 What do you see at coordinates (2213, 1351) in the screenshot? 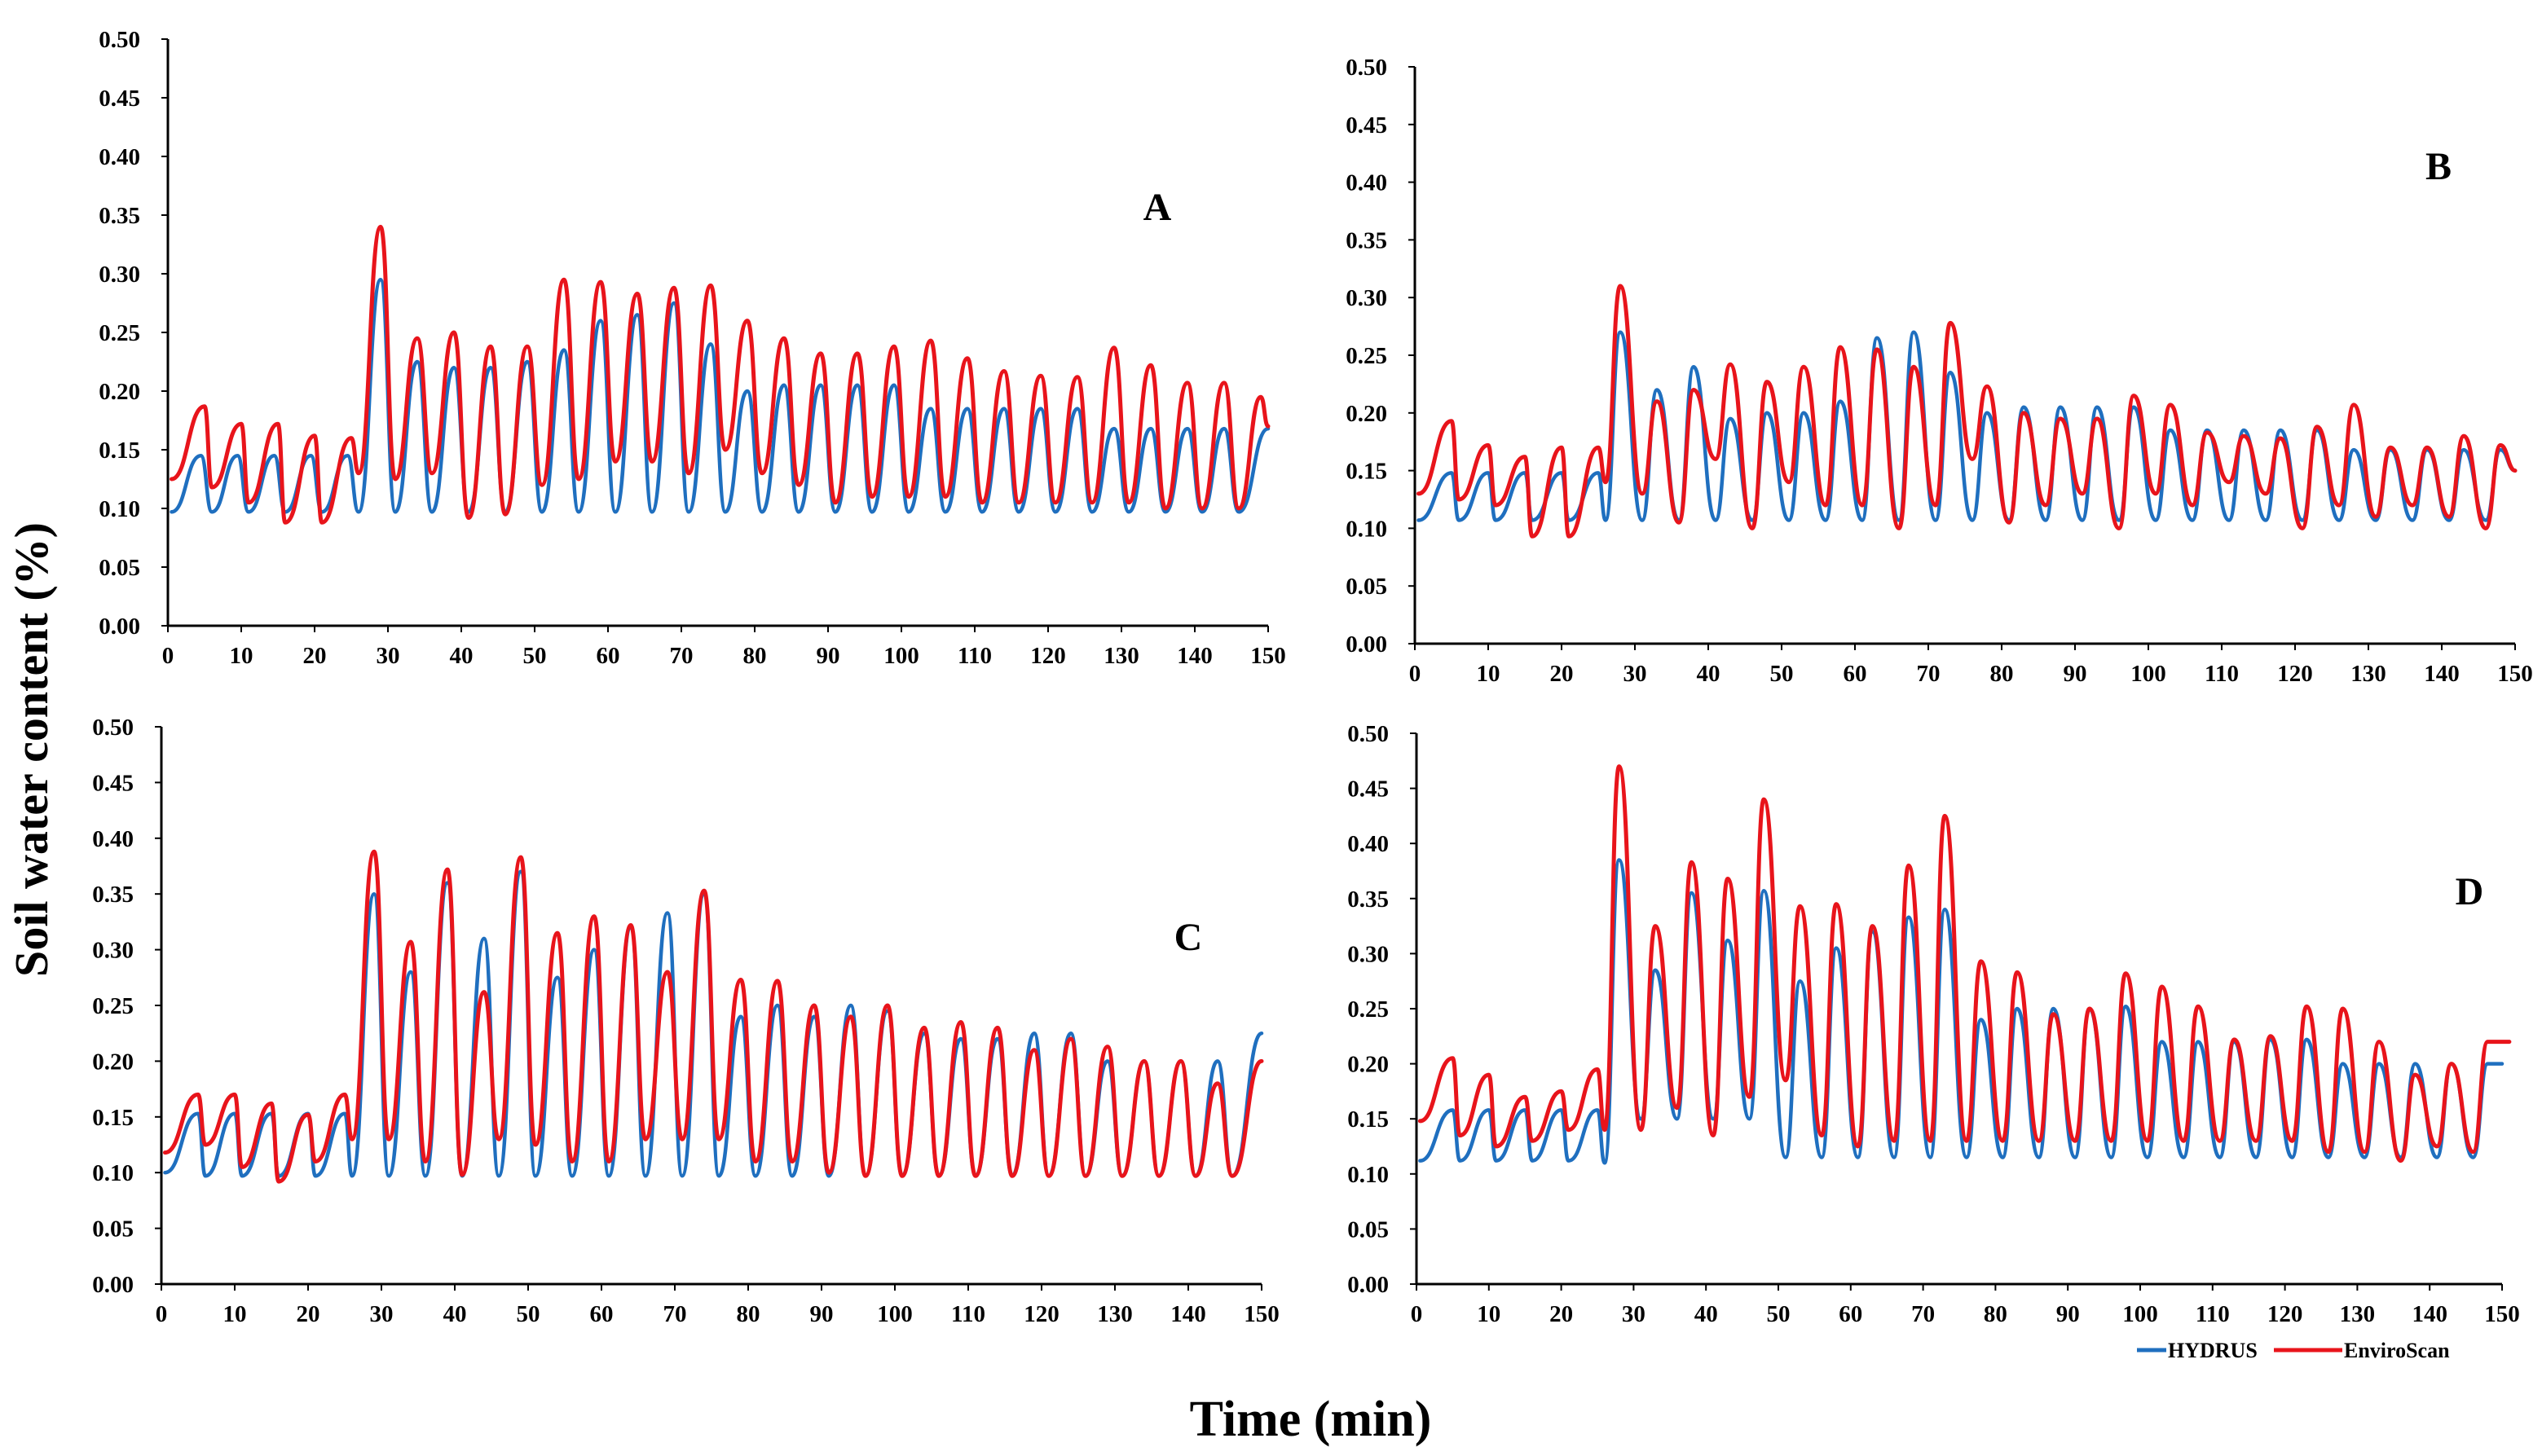
I see `legend-hydrus-label: HYDRUS` at bounding box center [2213, 1351].